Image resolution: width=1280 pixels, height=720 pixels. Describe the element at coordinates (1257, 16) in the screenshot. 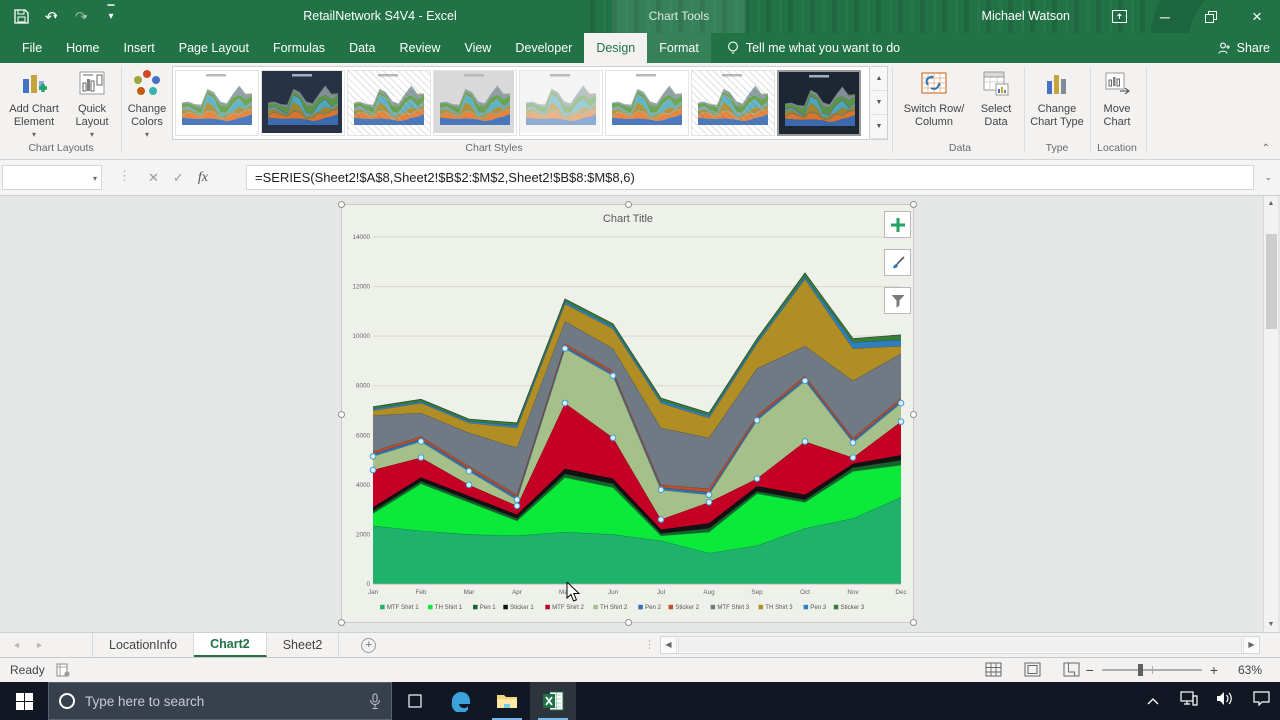

I see `close-button: ×` at that location.